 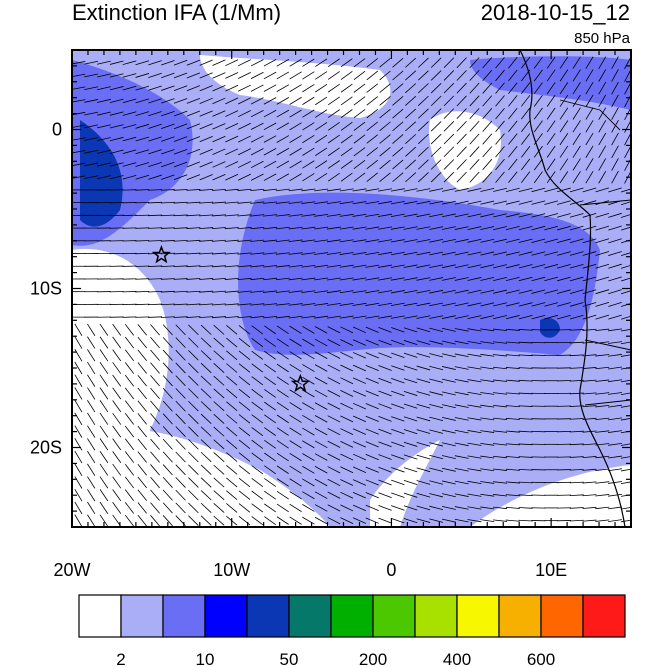 What do you see at coordinates (541, 658) in the screenshot?
I see `colorbar-label: 600` at bounding box center [541, 658].